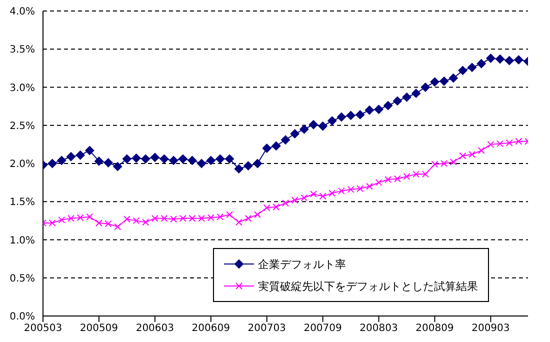 This screenshot has width=550, height=342. Describe the element at coordinates (22, 164) in the screenshot. I see `y-tick-label: 2.0%` at that location.